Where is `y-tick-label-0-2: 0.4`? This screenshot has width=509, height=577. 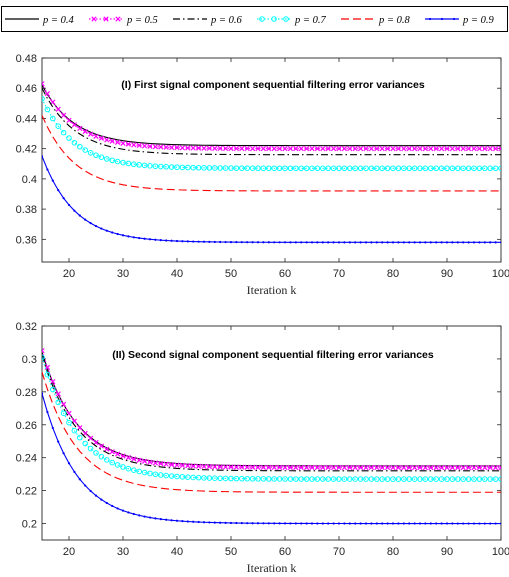
y-tick-label-0-2: 0.4 is located at coordinates (29, 180).